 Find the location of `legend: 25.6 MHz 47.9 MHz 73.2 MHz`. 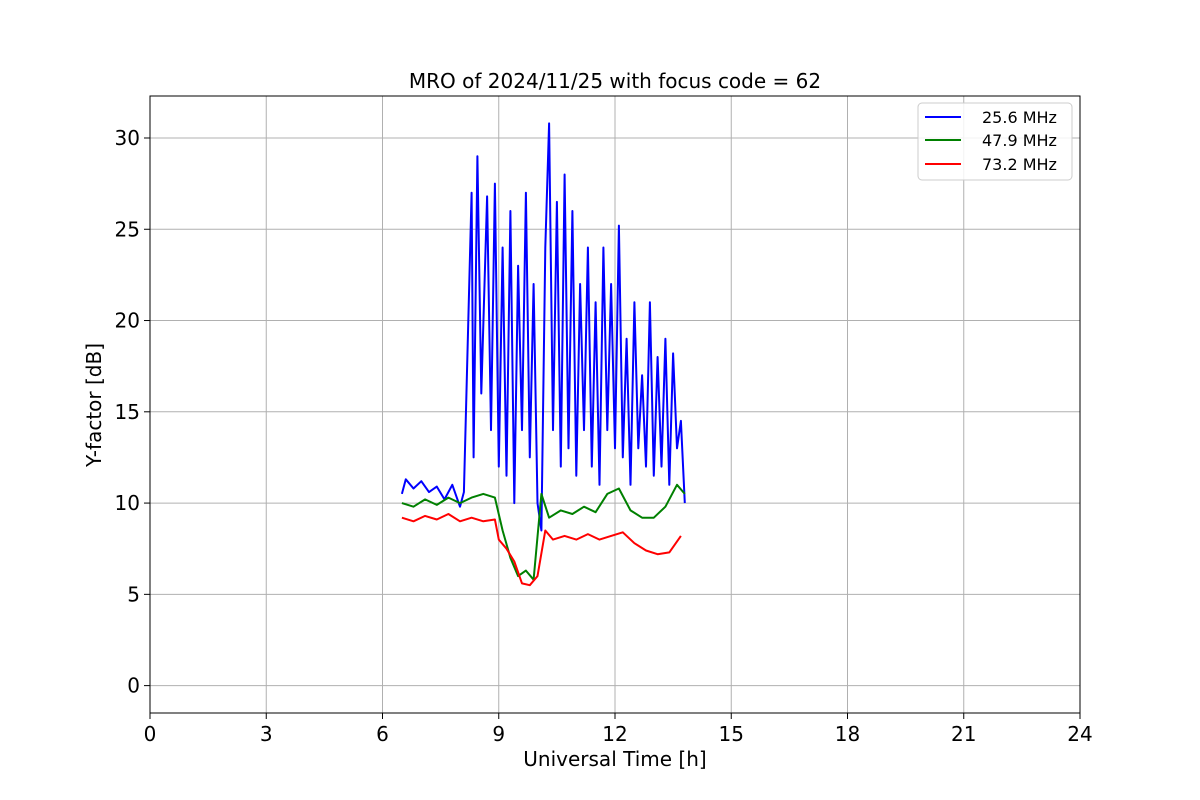

legend: 25.6 MHz 47.9 MHz 73.2 MHz is located at coordinates (995, 141).